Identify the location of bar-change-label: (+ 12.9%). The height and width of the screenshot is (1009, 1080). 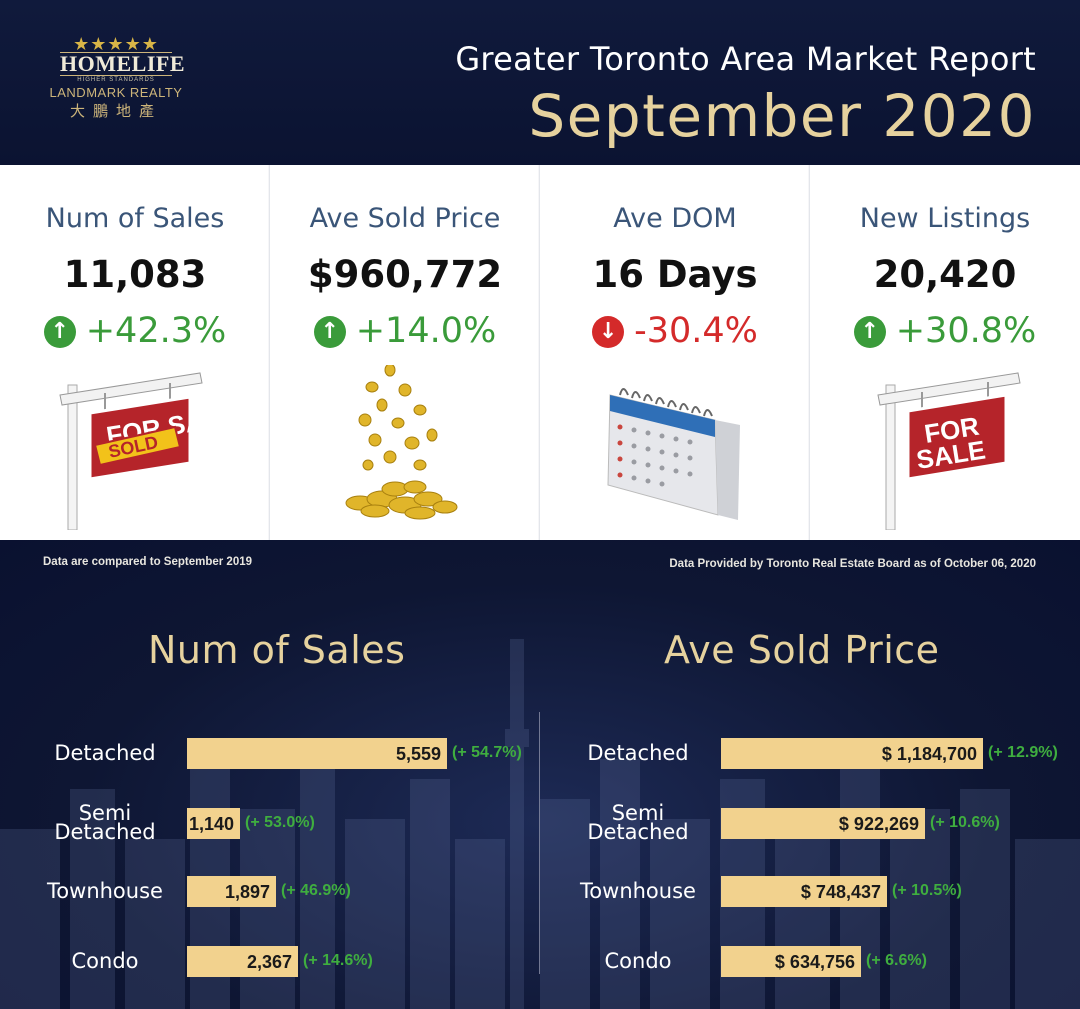
(1023, 752).